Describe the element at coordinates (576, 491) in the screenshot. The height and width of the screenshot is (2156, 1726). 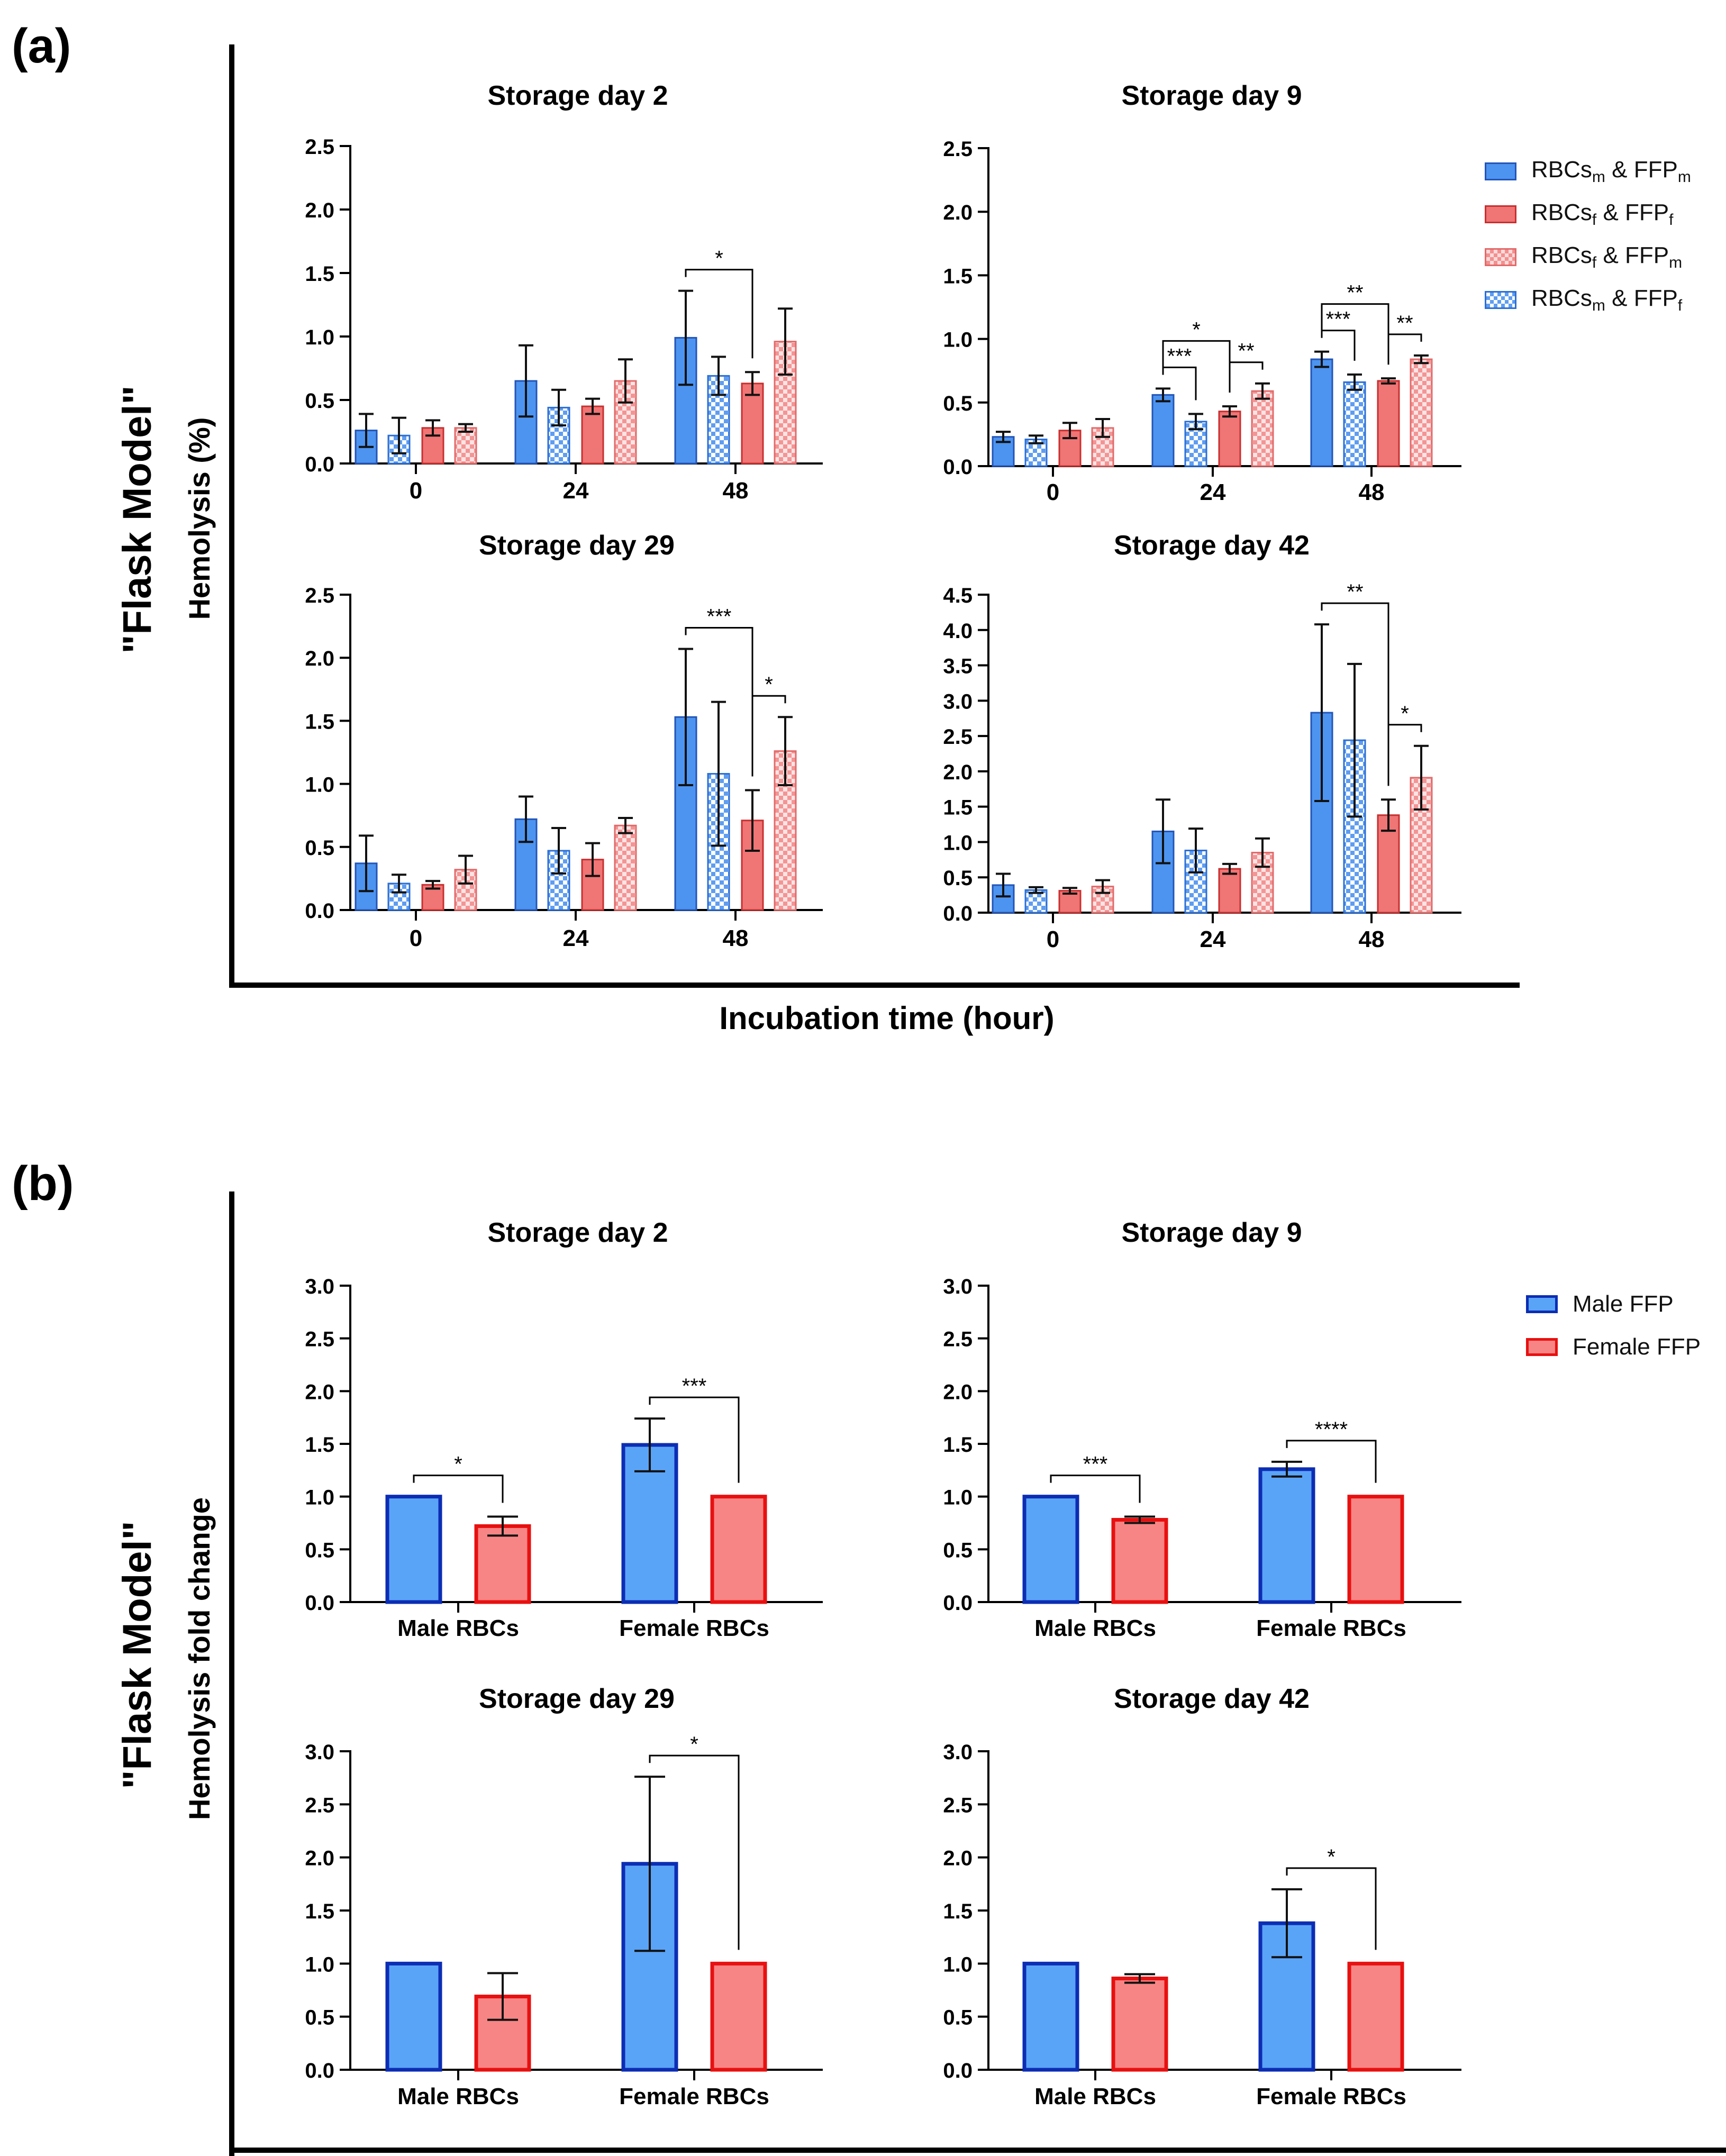
I see `x-tick-label: 24` at that location.